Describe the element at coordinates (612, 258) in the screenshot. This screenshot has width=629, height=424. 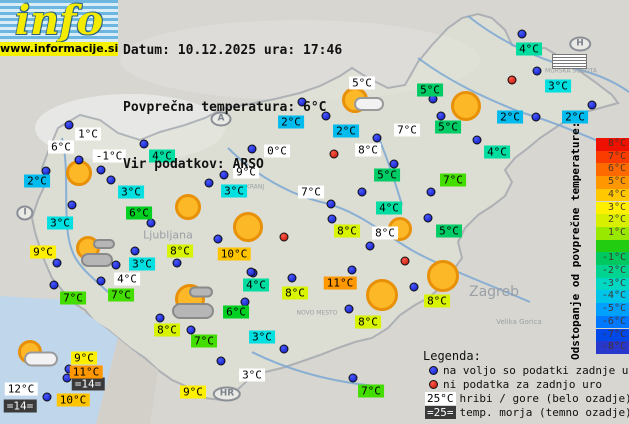
I see `scale-row: -1°C` at that location.